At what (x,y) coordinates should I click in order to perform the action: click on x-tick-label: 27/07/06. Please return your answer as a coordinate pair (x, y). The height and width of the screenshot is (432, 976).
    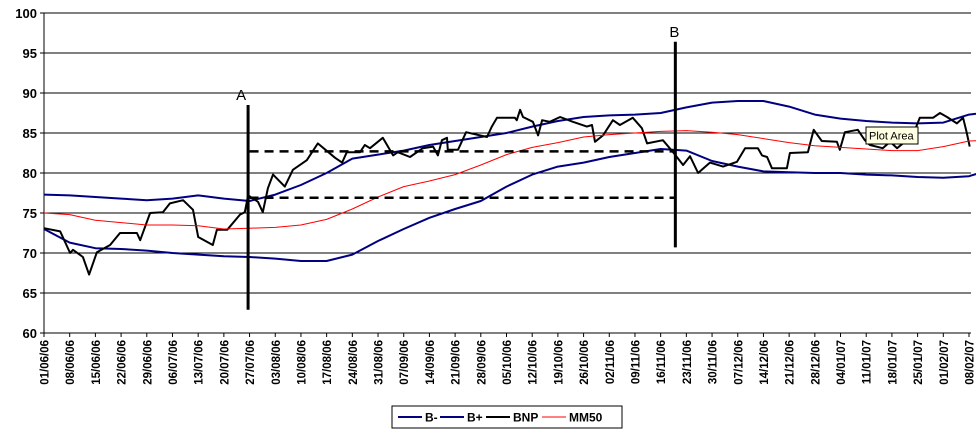
    Looking at the image, I should click on (251, 362).